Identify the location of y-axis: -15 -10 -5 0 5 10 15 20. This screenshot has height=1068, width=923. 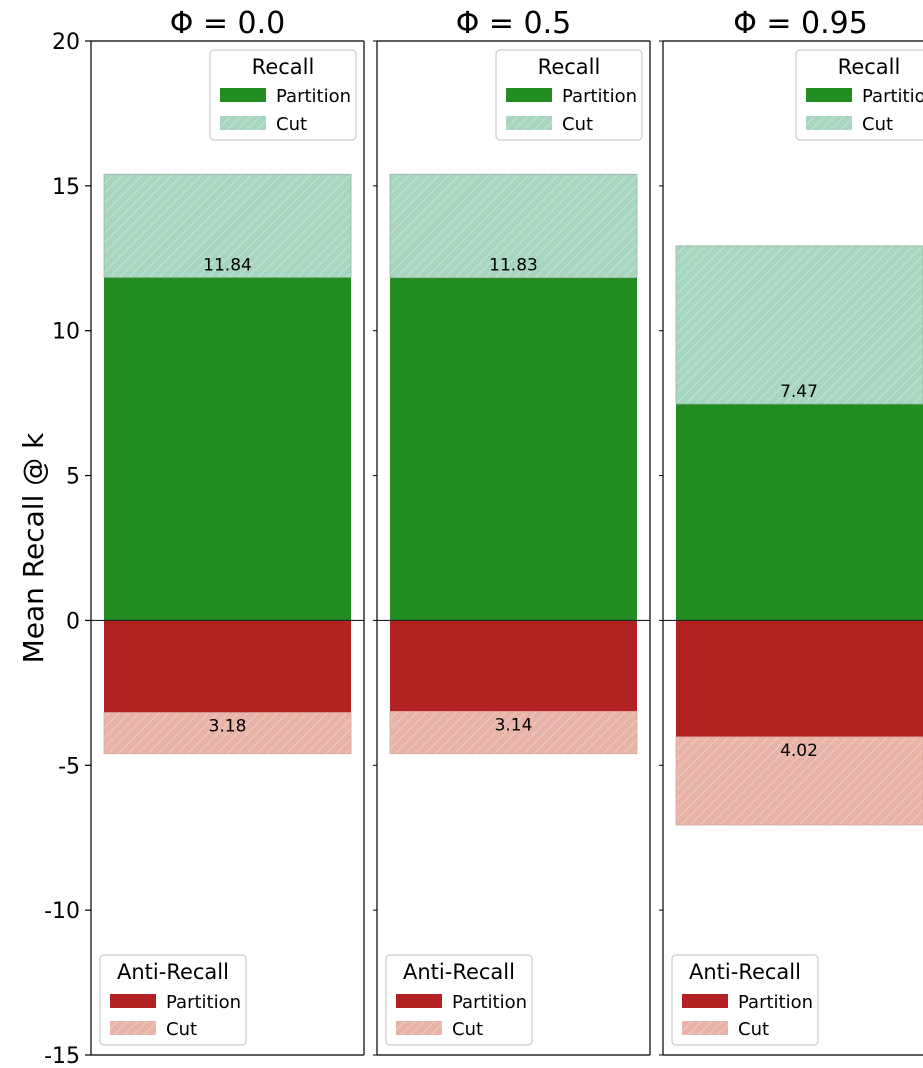
(67, 549).